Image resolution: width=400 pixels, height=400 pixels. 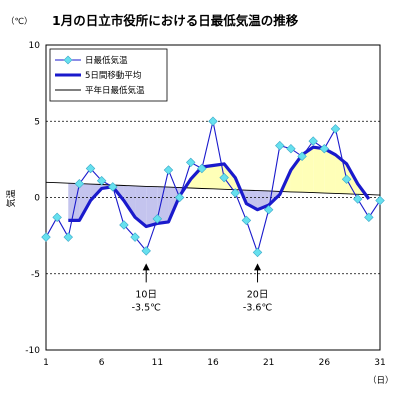 What do you see at coordinates (102, 363) in the screenshot?
I see `x-tick-label: 6` at bounding box center [102, 363].